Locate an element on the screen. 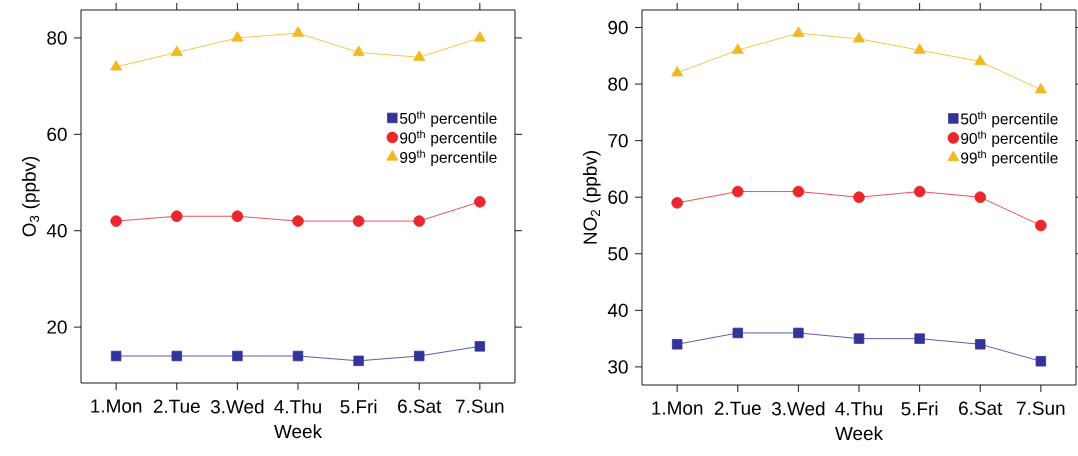 Image resolution: width=1078 pixels, height=456 pixels. y-tick-label: 20 is located at coordinates (57, 327).